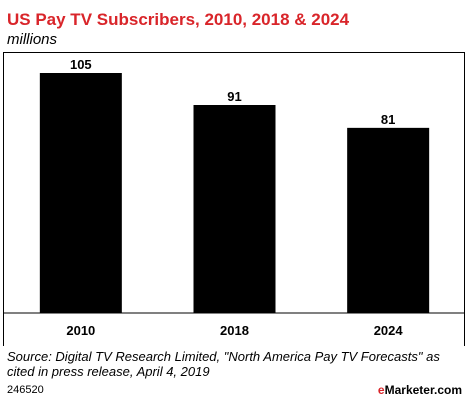 This screenshot has height=400, width=470. Describe the element at coordinates (80, 330) in the screenshot. I see `x-tick-label-2010: 2010` at that location.